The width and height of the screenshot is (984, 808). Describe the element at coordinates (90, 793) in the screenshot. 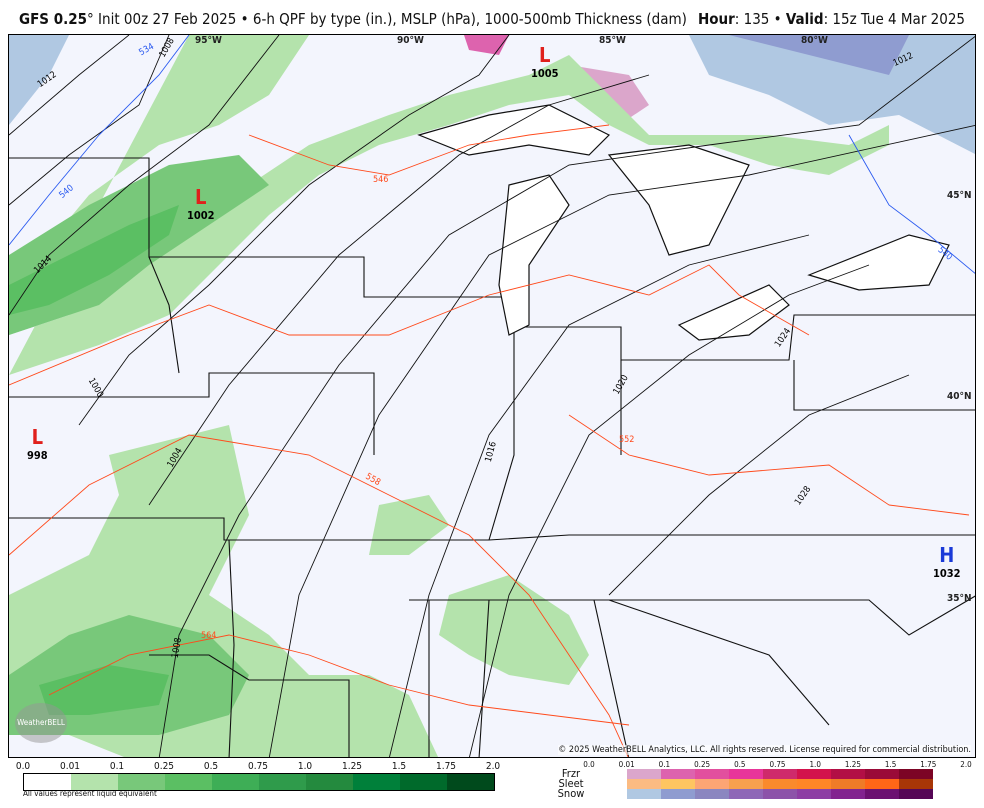

I see `legend-note: All values represent liquid equivalent` at that location.